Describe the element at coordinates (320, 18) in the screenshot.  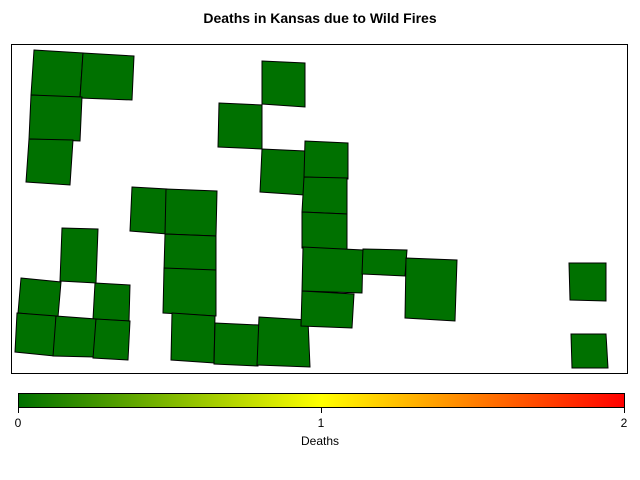
I see `chart-title: Deaths in Kansas due to Wild Fires` at that location.